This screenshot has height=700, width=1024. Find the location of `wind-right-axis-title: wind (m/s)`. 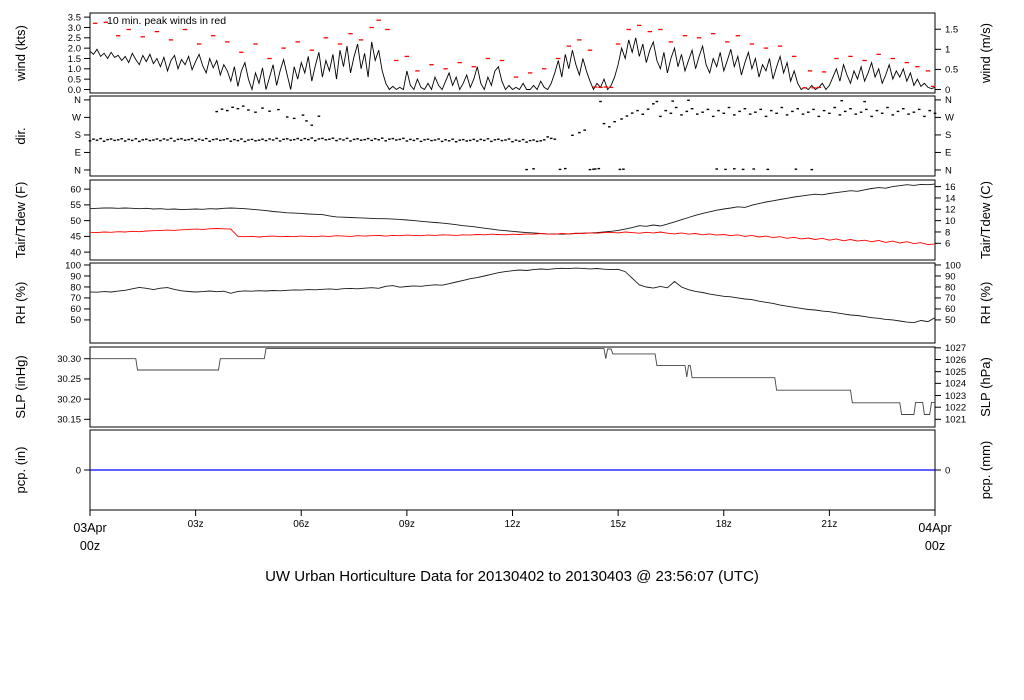

wind-right-axis-title: wind (m/s) is located at coordinates (985, 53).